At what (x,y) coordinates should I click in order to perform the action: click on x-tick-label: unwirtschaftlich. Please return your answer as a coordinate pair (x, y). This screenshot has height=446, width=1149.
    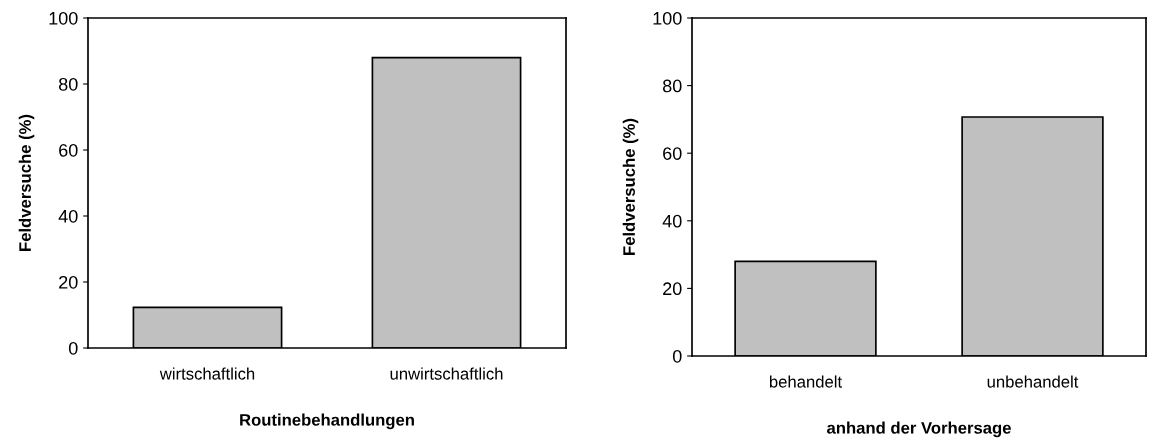
    Looking at the image, I should click on (446, 373).